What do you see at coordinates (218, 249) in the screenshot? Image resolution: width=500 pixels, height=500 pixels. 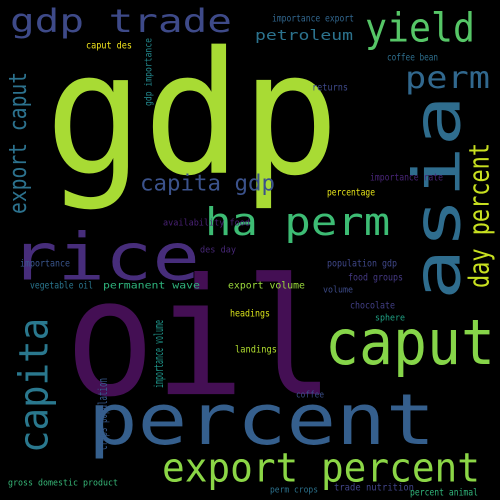 I see `word-des-day: des day` at bounding box center [218, 249].